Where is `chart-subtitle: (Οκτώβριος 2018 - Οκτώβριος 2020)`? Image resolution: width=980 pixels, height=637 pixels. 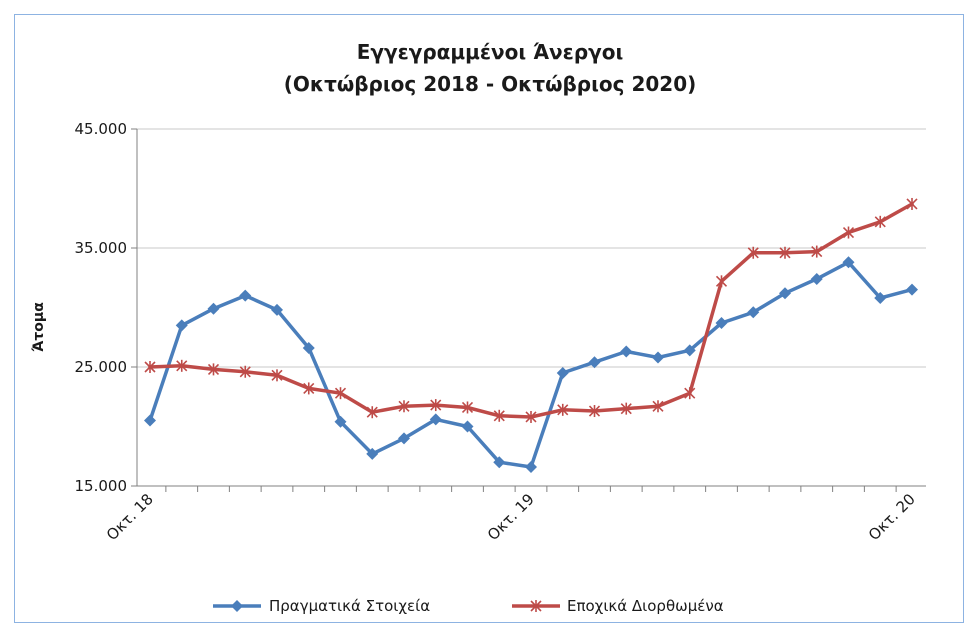 chart-subtitle: (Οκτώβριος 2018 - Οκτώβριος 2020) is located at coordinates (490, 84).